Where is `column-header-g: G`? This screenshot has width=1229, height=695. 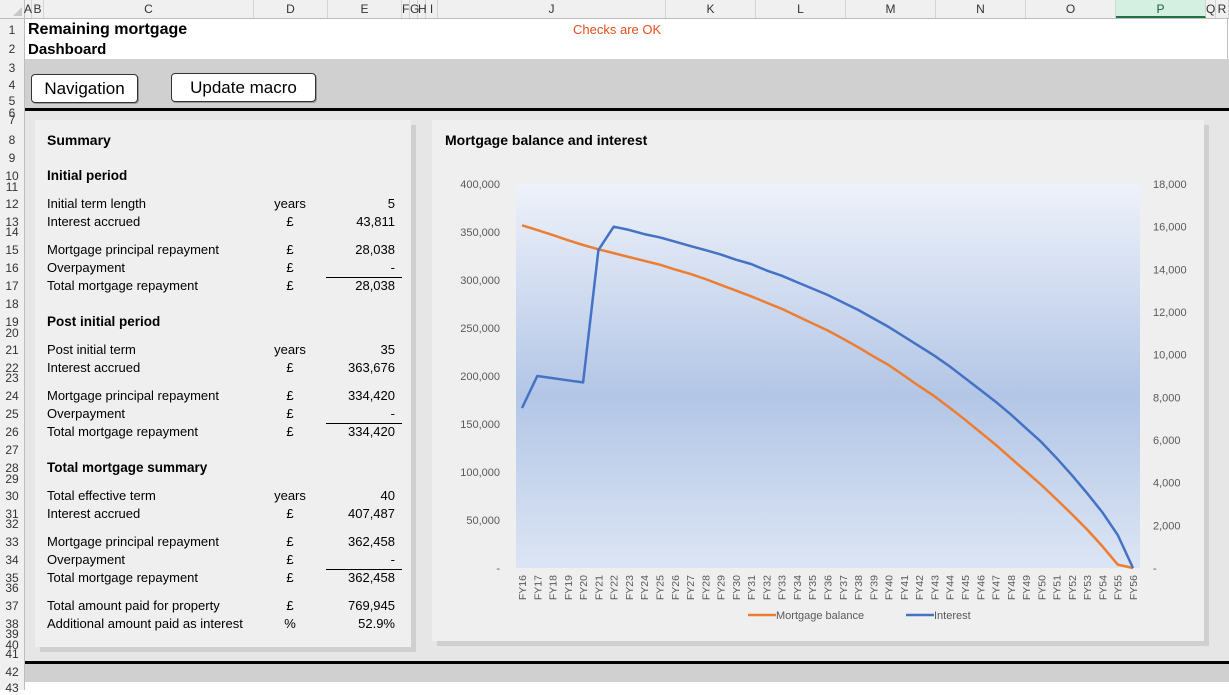
column-header-g: G is located at coordinates (415, 9).